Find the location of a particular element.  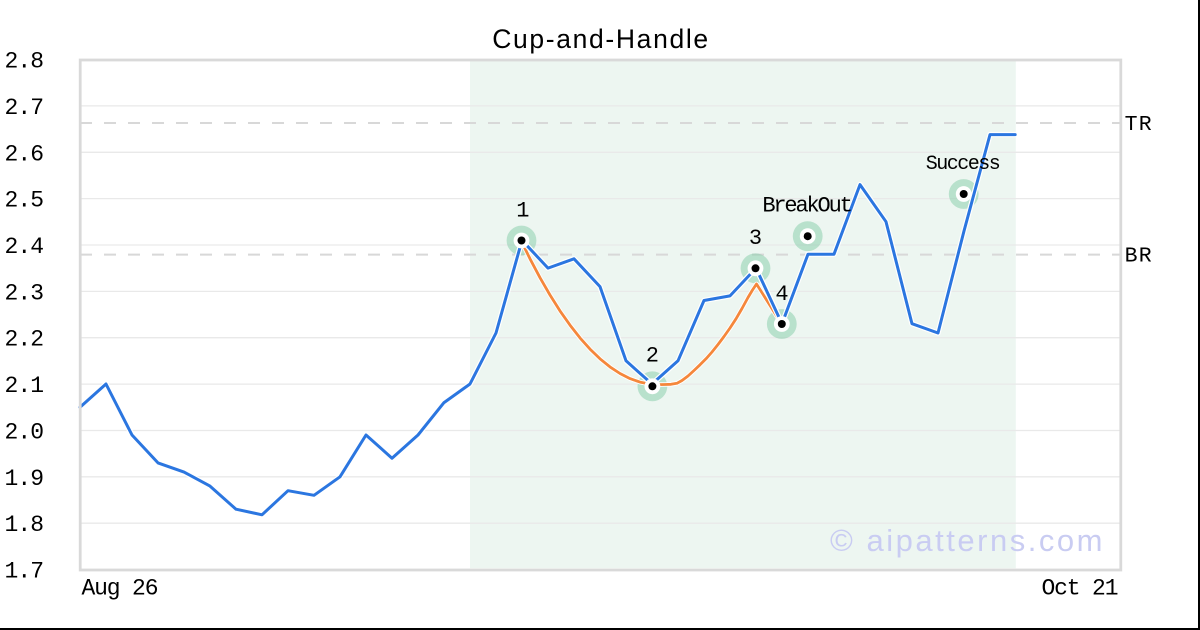

svg-text: 2.8 is located at coordinates (25, 62).